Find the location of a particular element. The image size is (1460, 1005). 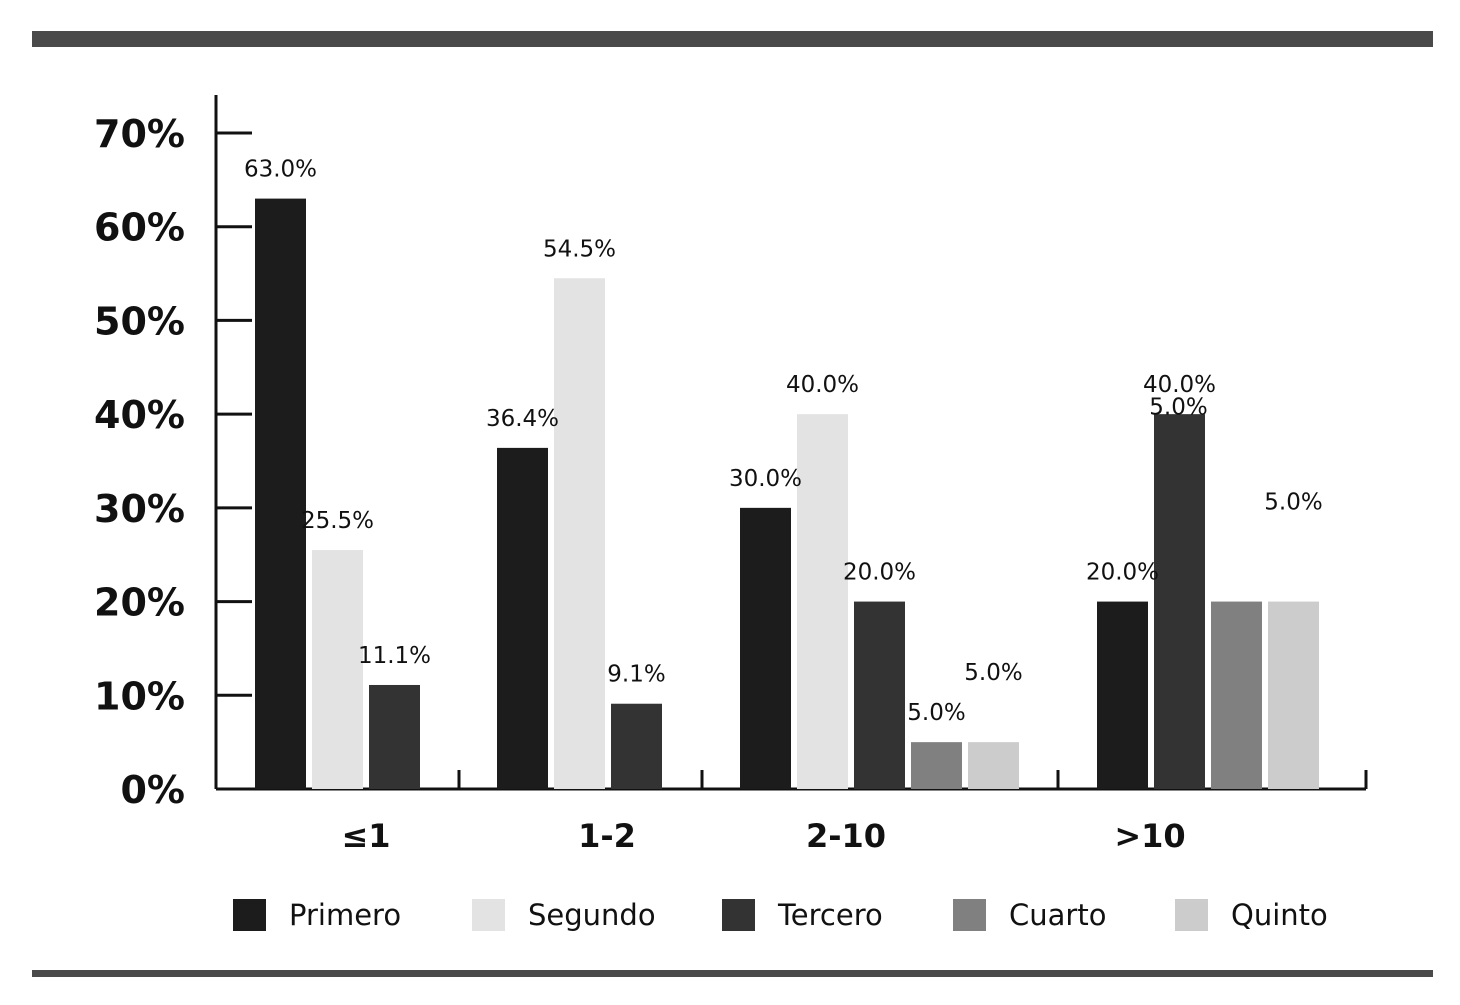

data-label: 9.1% is located at coordinates (636, 675).